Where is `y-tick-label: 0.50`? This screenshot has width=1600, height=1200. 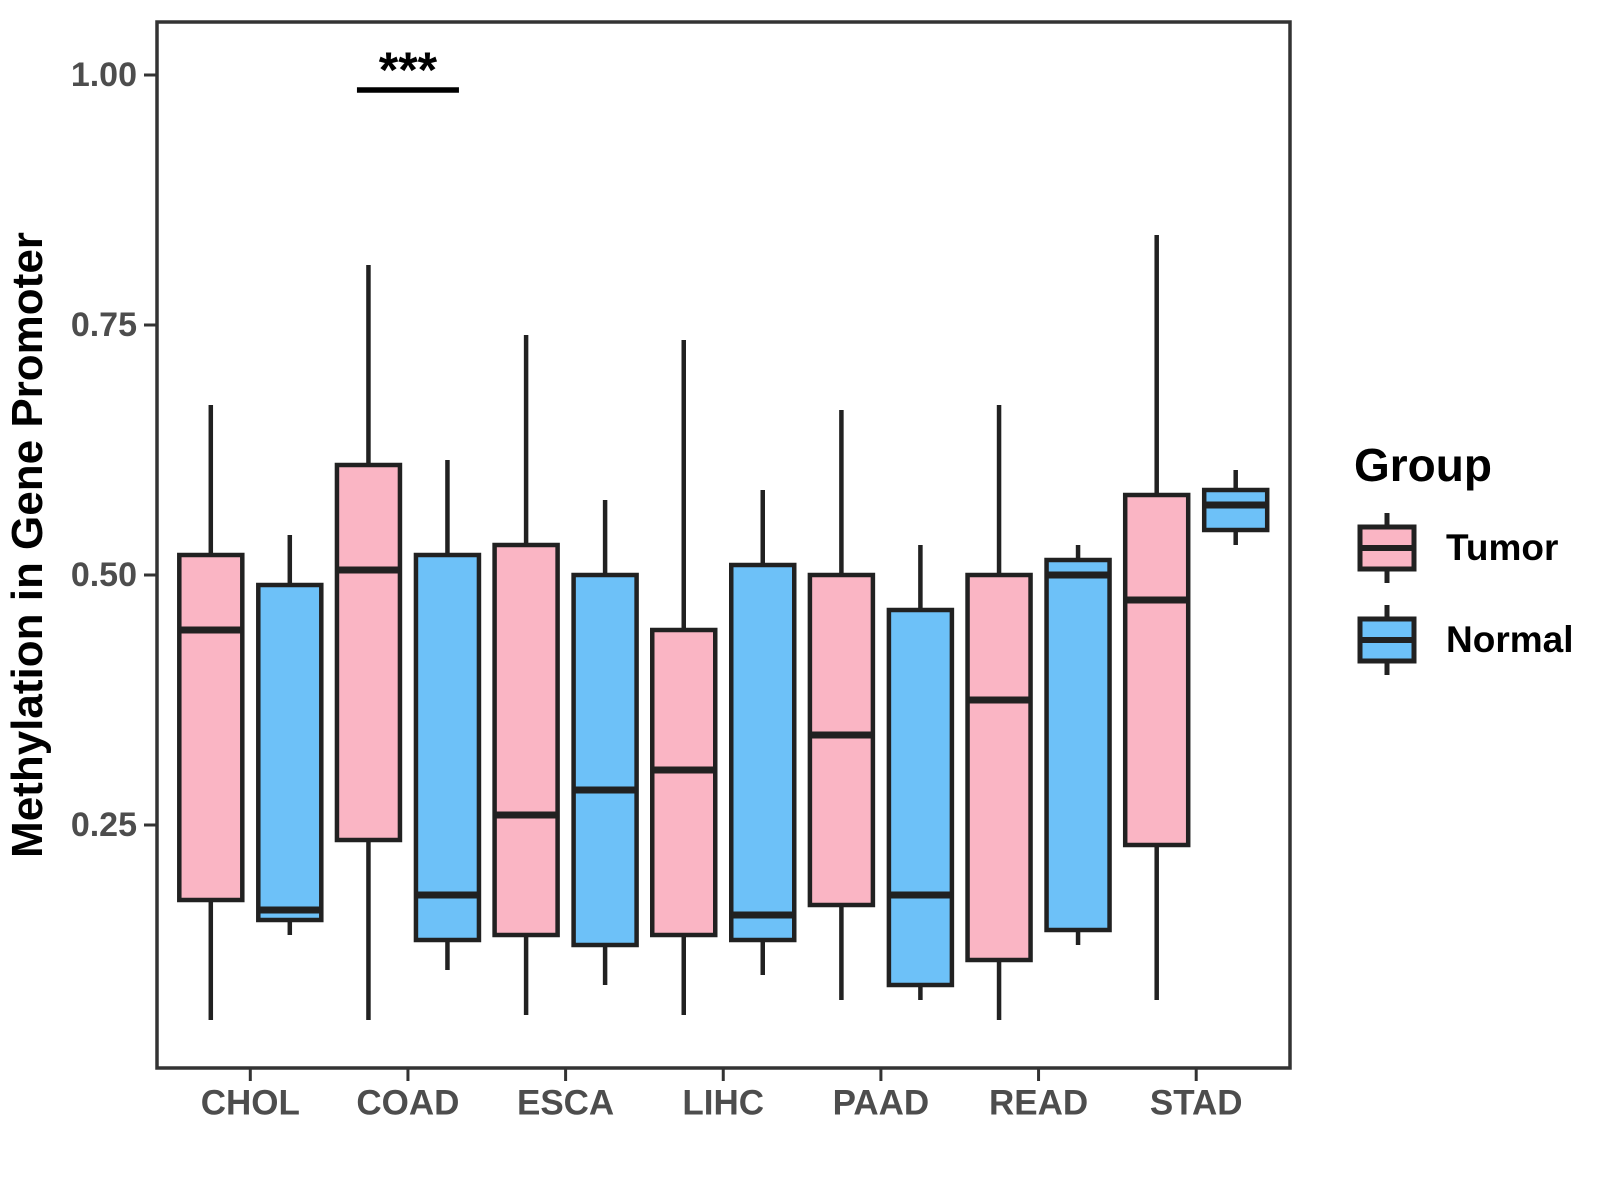
y-tick-label: 0.50 is located at coordinates (104, 575).